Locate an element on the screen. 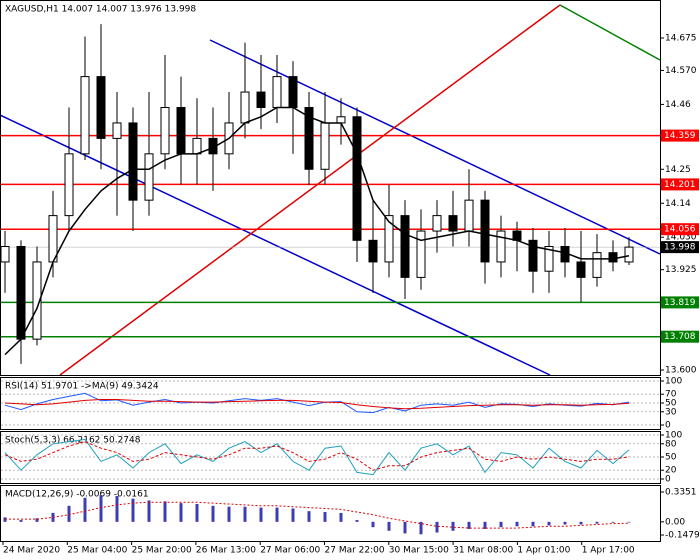 This screenshot has width=700, height=560. y-tick-label: 70 is located at coordinates (671, 395).